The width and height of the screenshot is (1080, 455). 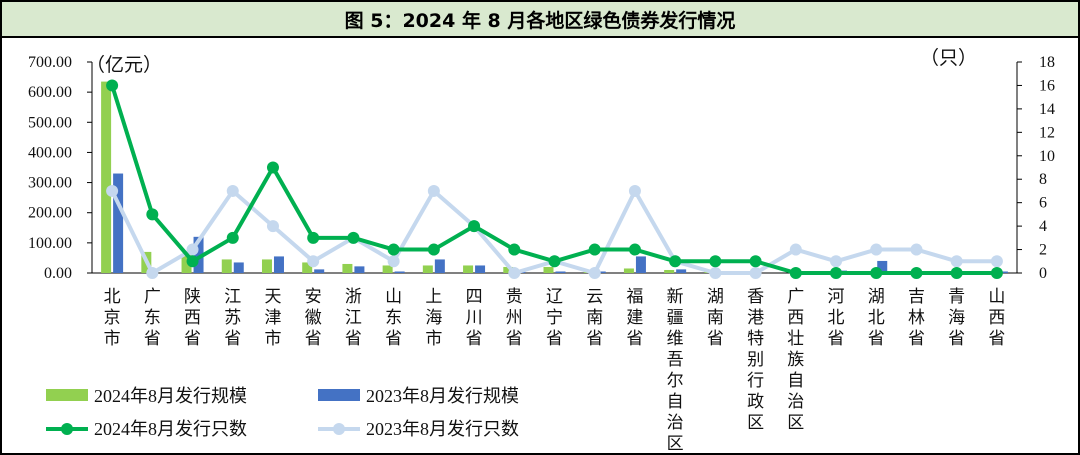 I want to click on category-label: 湖北省, so click(x=876, y=318).